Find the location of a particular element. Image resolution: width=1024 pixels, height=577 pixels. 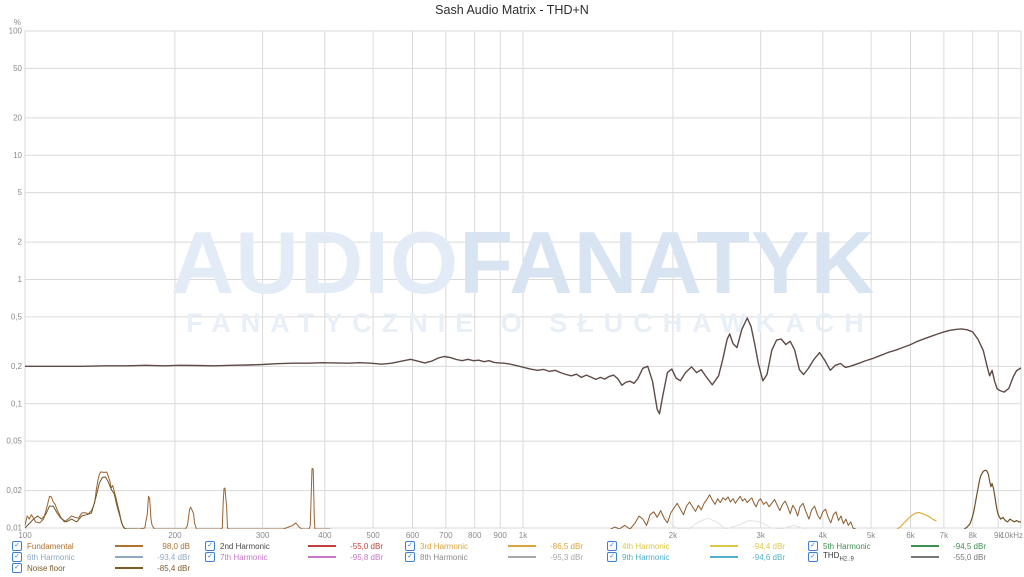

x-tick-label: 3k is located at coordinates (760, 535).